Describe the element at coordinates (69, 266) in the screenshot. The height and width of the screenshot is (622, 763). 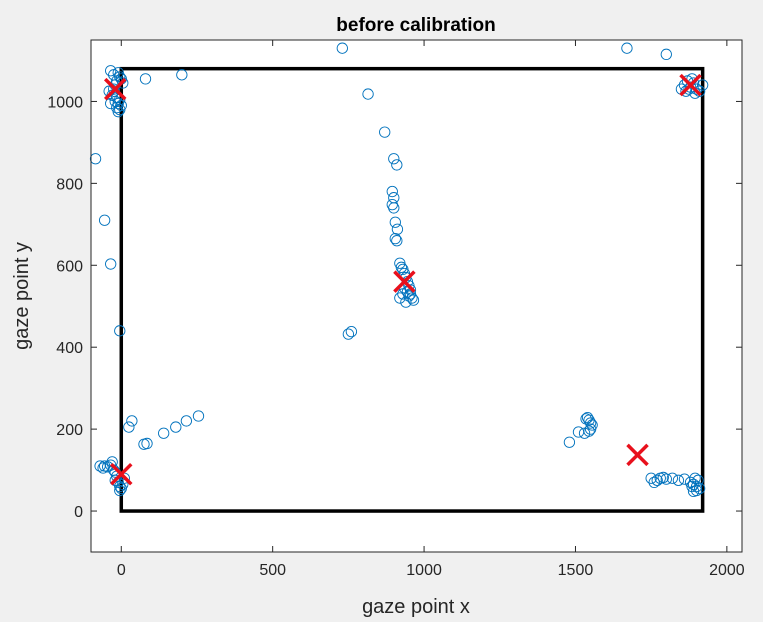
I see `y-tick-label: 600` at that location.